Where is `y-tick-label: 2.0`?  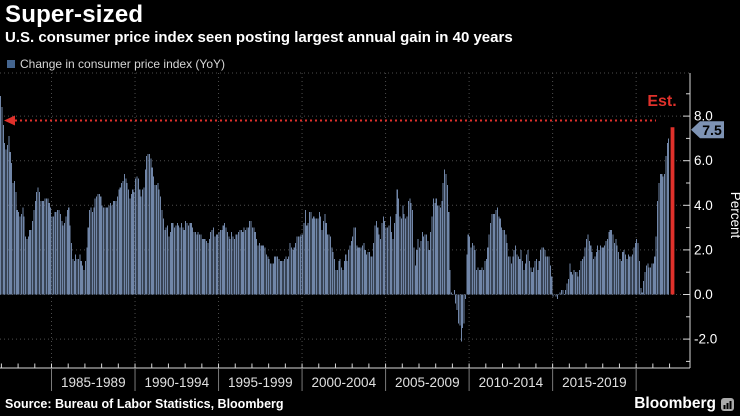
y-tick-label: 2.0 is located at coordinates (703, 249).